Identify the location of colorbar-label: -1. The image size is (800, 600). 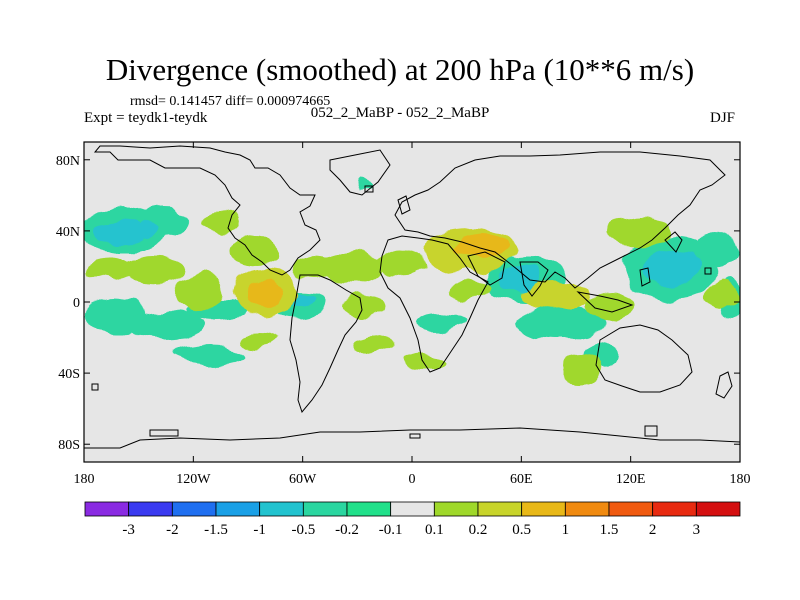
(259, 530).